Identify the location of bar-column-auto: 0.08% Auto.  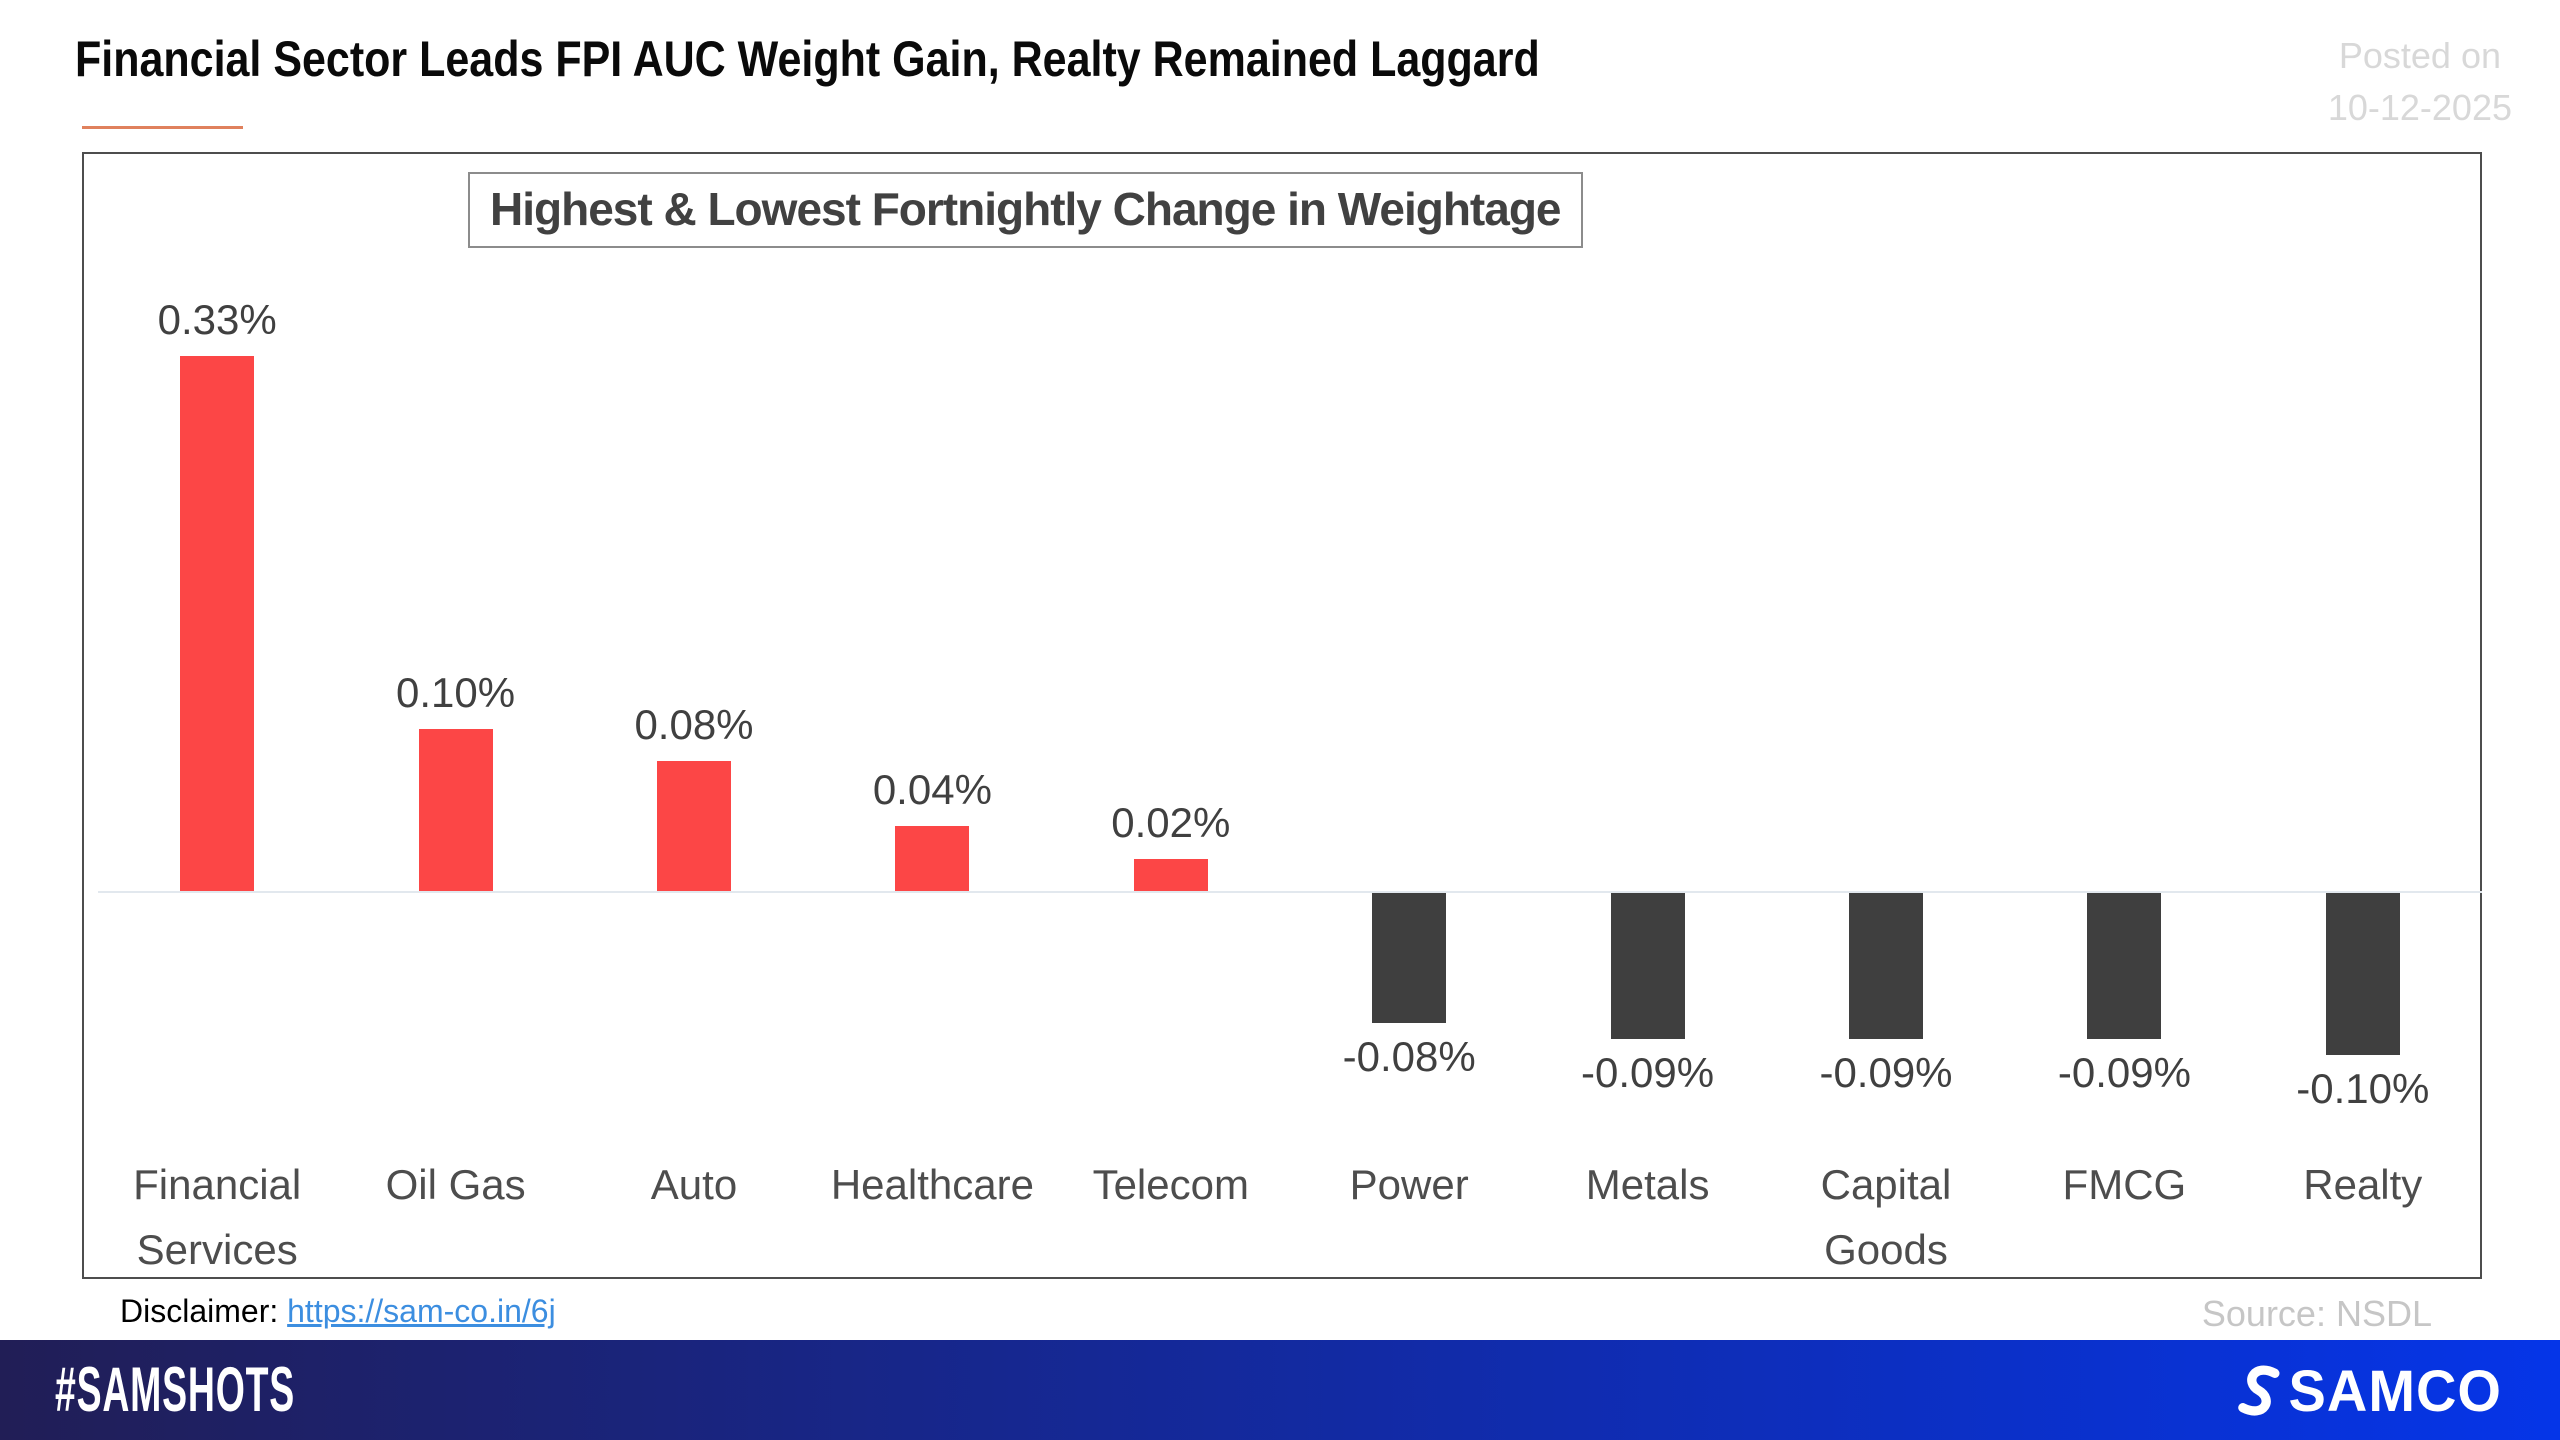
(694, 716).